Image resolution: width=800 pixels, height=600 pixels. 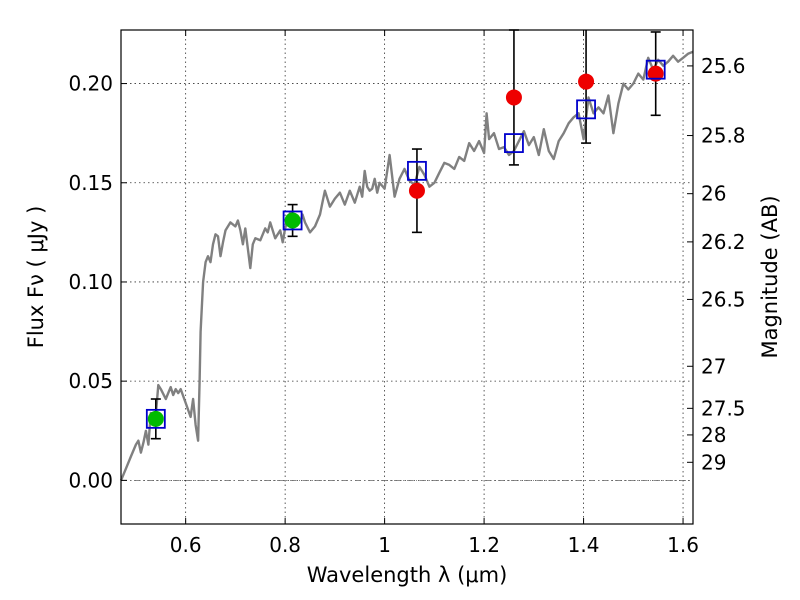 What do you see at coordinates (713, 435) in the screenshot?
I see `magnitude-tick-label: 28` at bounding box center [713, 435].